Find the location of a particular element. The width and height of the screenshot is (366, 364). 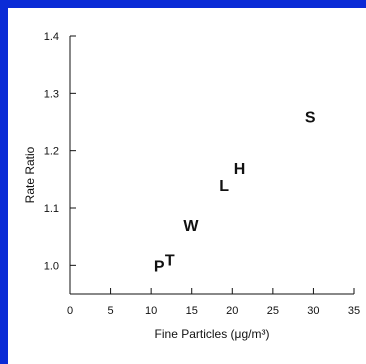

data-point-s: S is located at coordinates (310, 117).